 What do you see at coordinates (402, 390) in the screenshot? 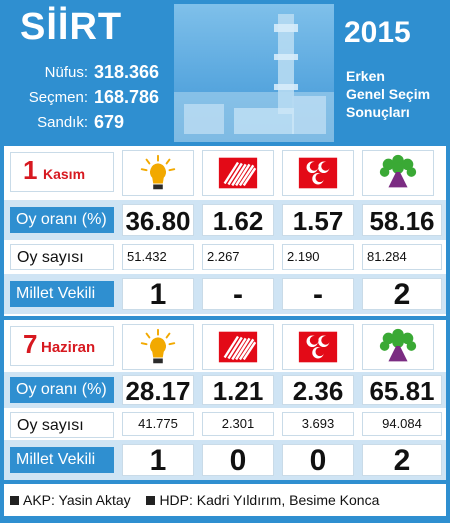
I see `hdp-vote-share: 65.81` at bounding box center [402, 390].